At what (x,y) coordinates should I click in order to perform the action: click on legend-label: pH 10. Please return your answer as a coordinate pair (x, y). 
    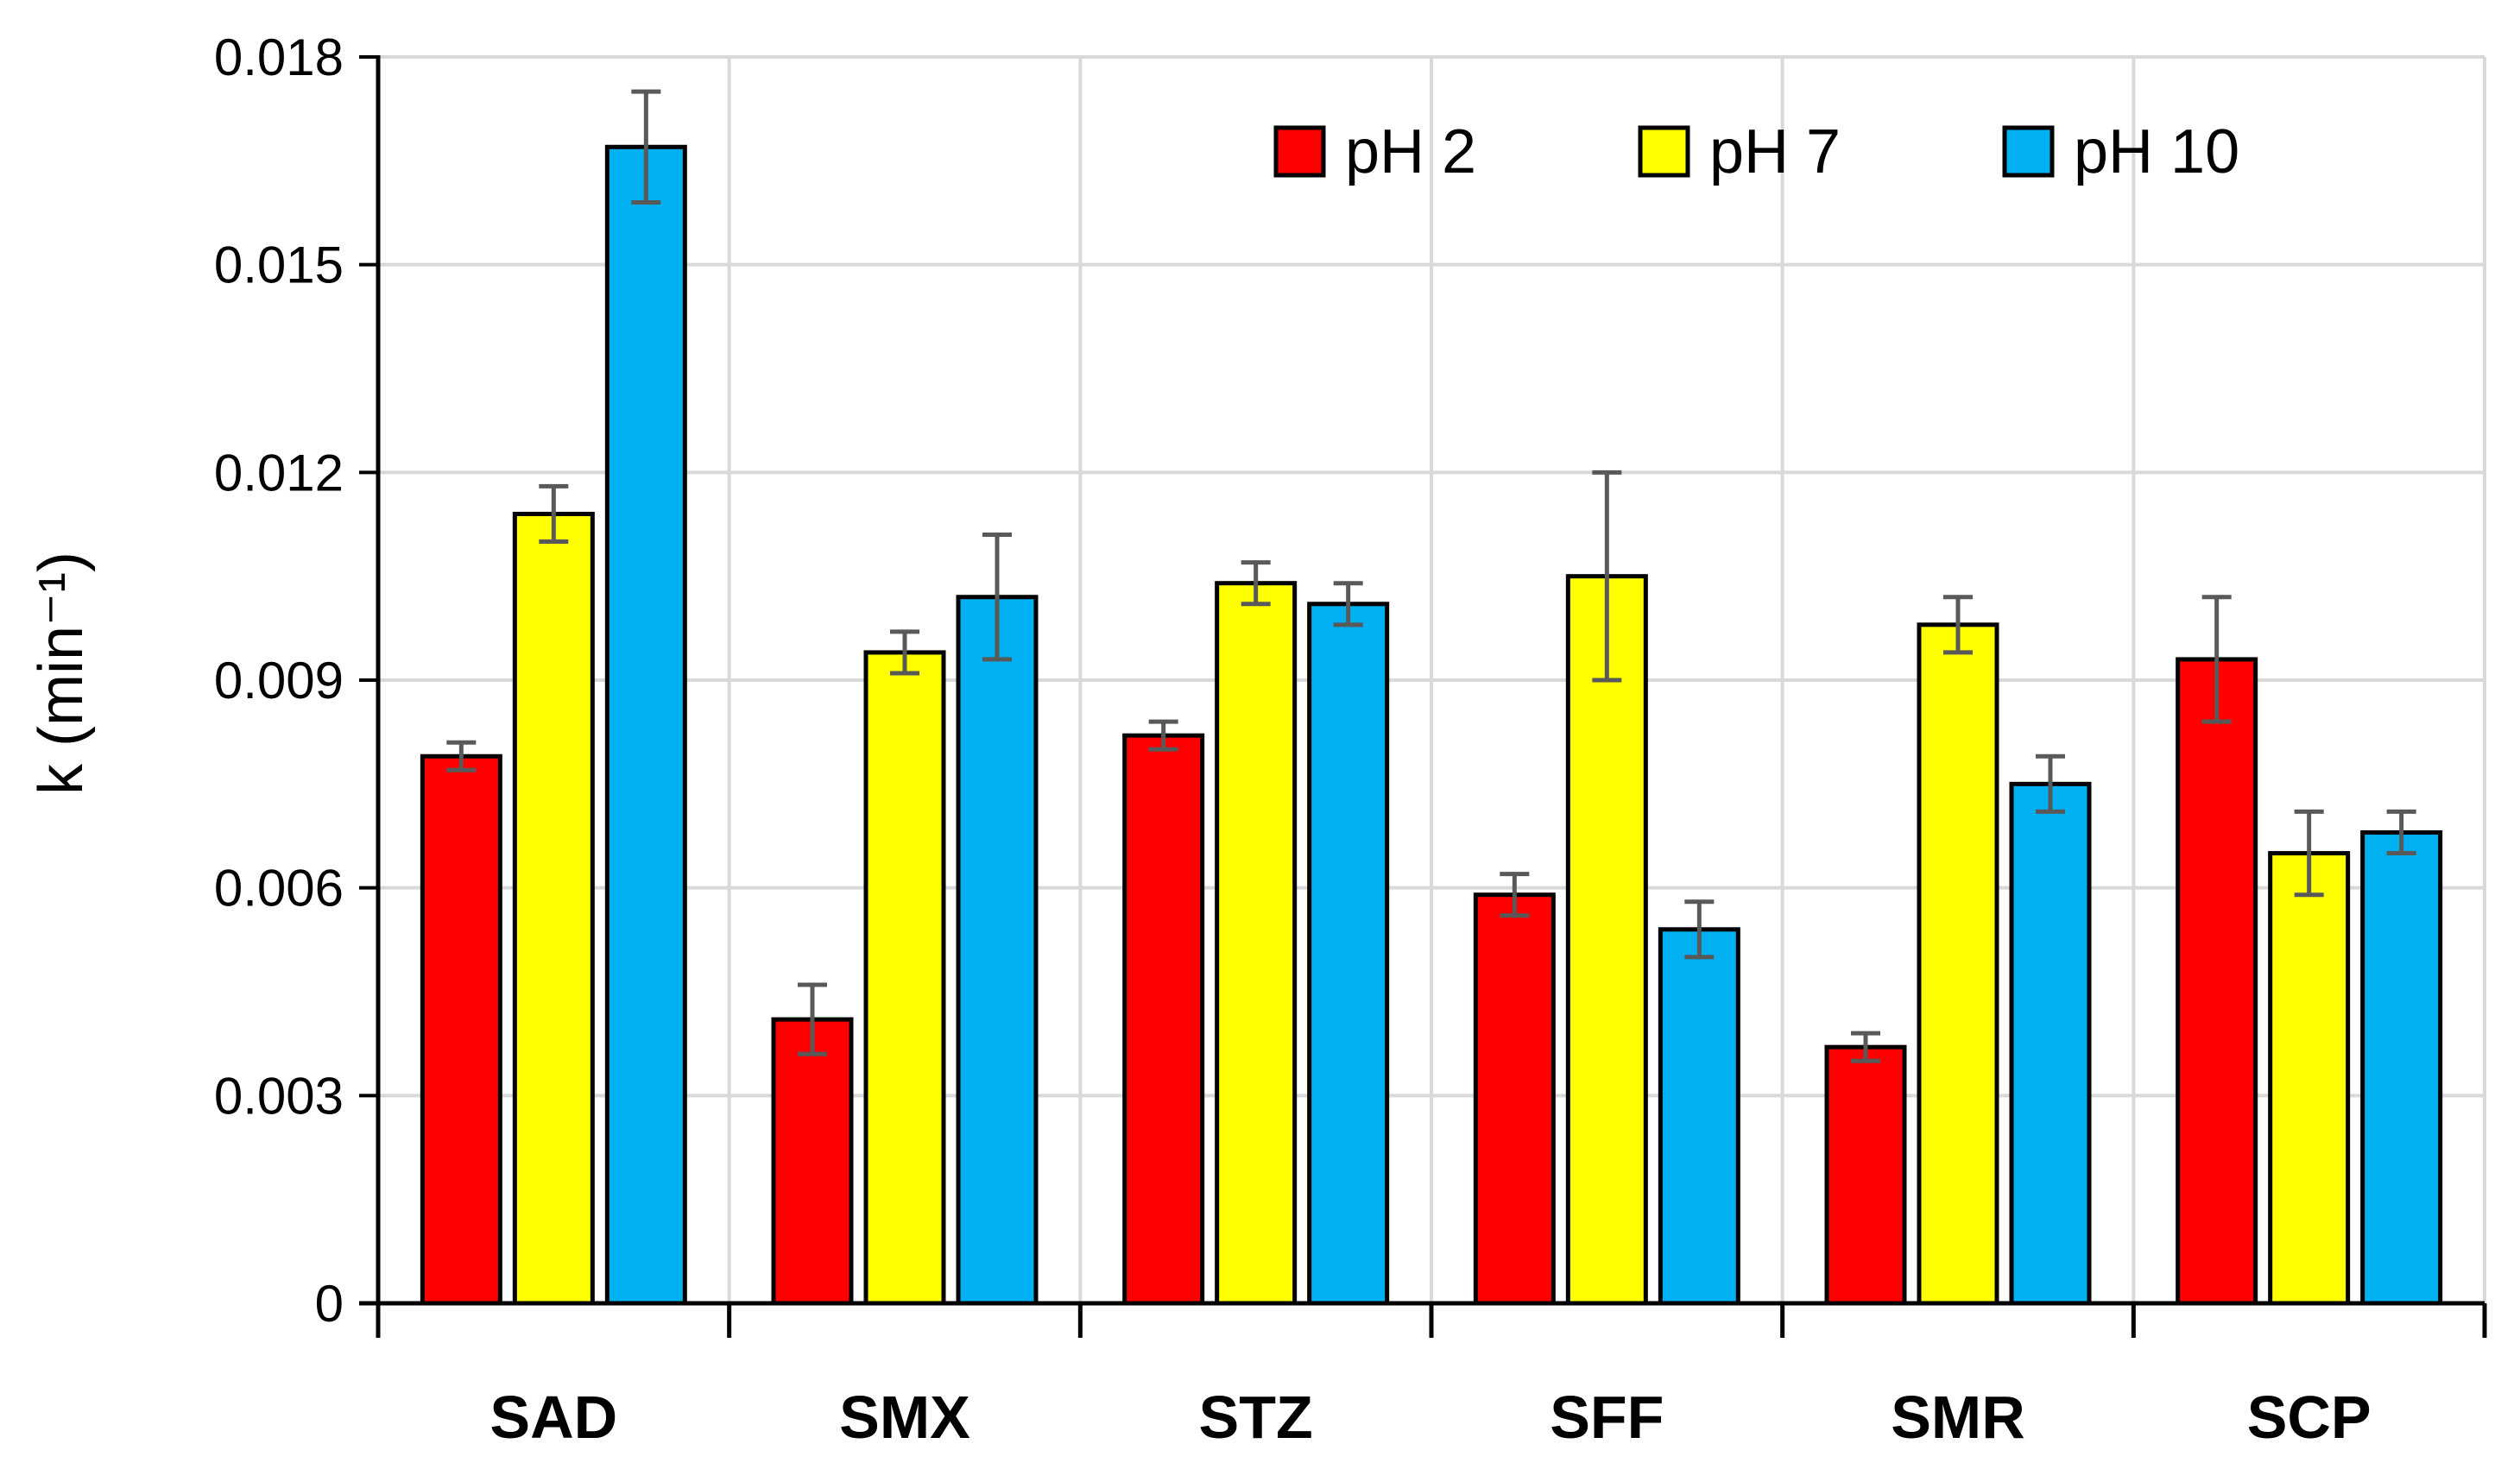
    Looking at the image, I should click on (2156, 151).